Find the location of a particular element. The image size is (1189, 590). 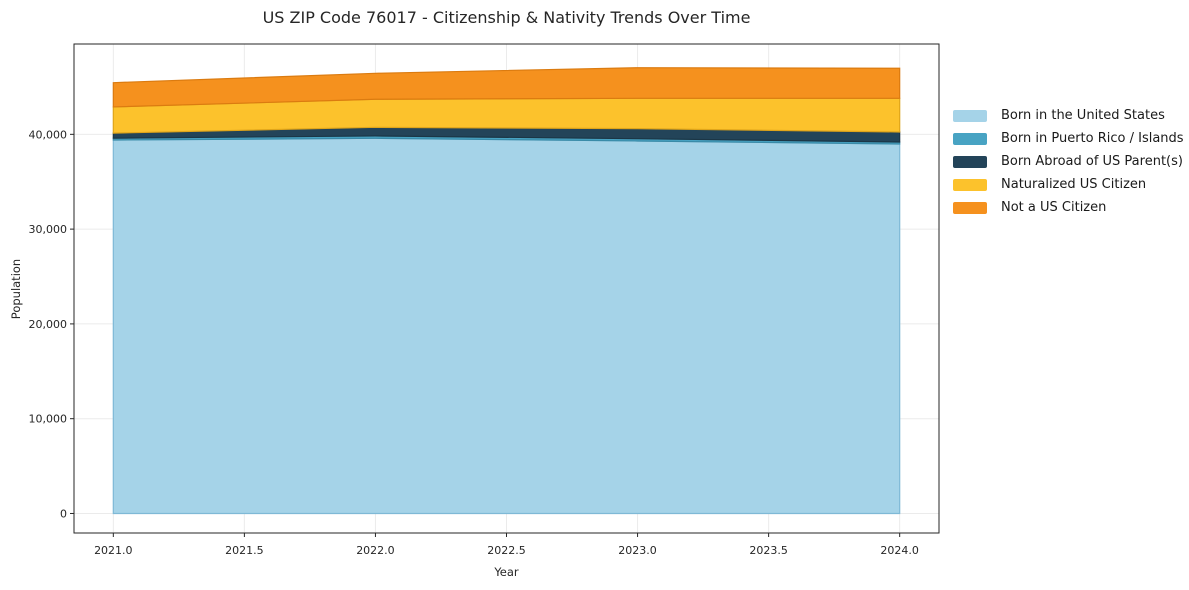

svg-text: 40,000 is located at coordinates (48, 134).